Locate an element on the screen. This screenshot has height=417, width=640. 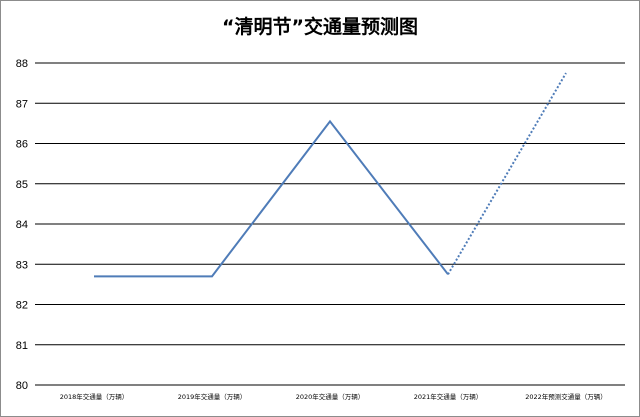
y-tick-label: 84 is located at coordinates (22, 225).